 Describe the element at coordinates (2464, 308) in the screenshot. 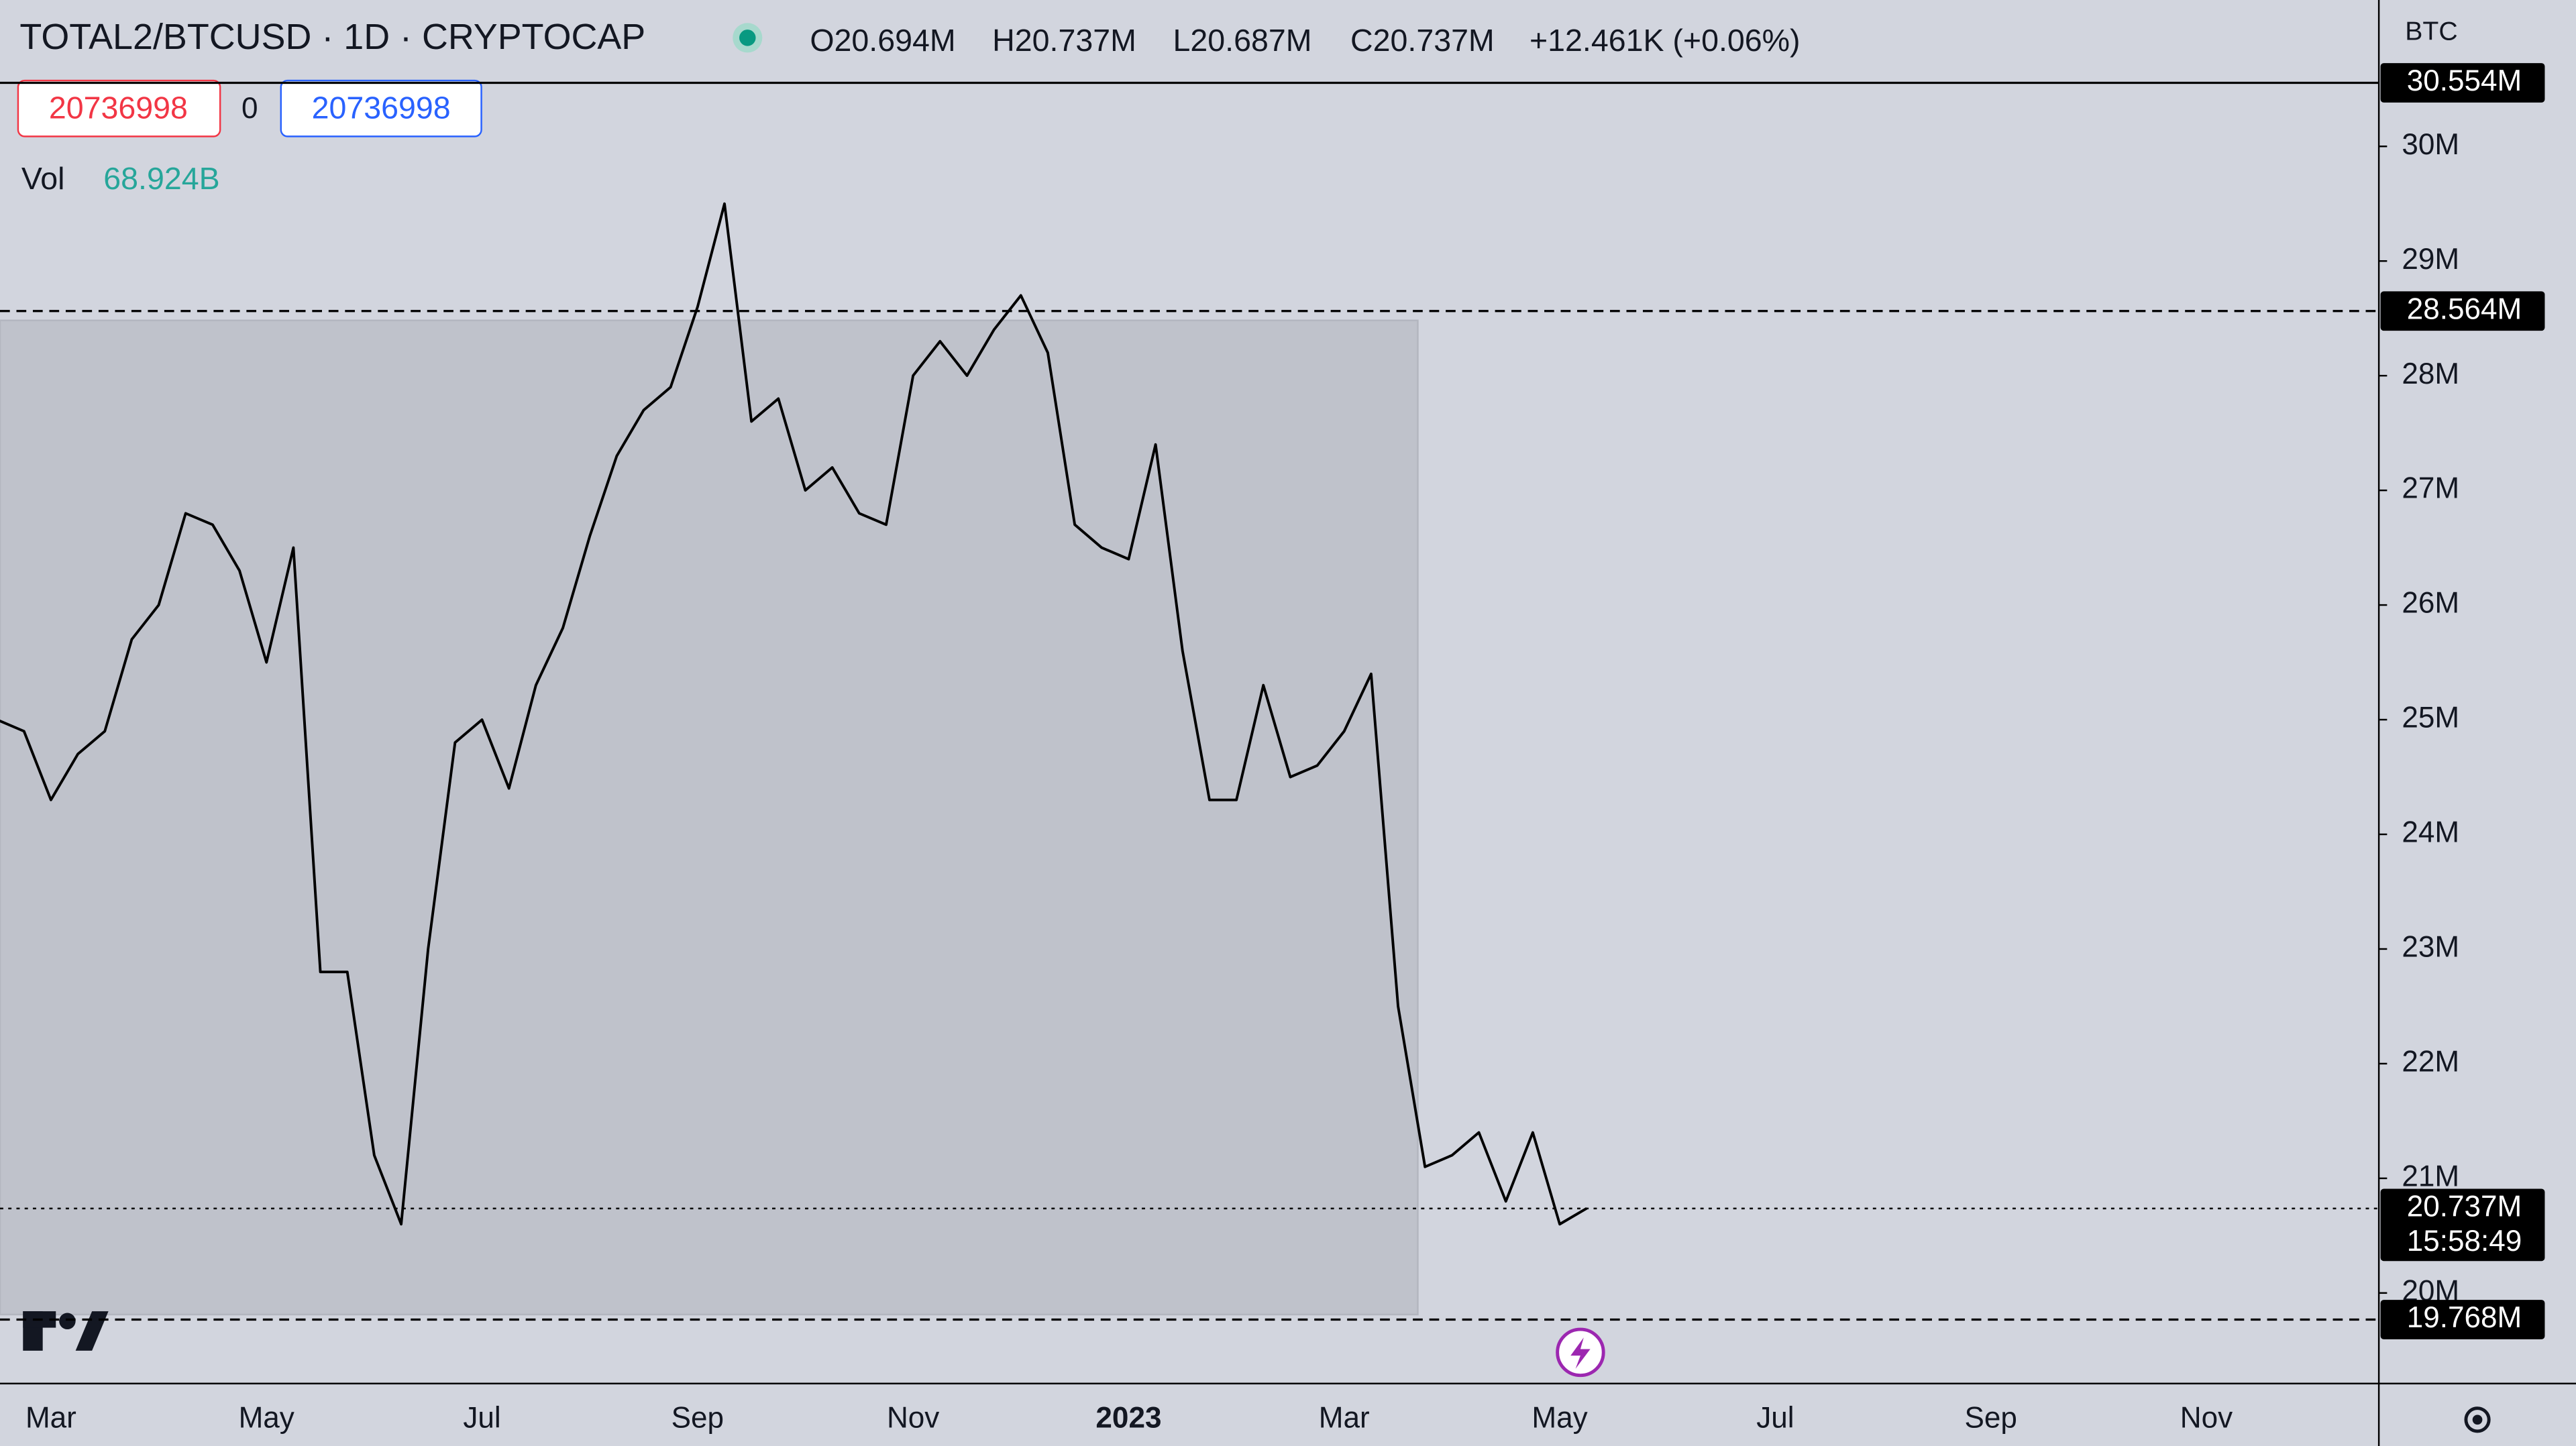

I see `price-label: 28.564M` at that location.